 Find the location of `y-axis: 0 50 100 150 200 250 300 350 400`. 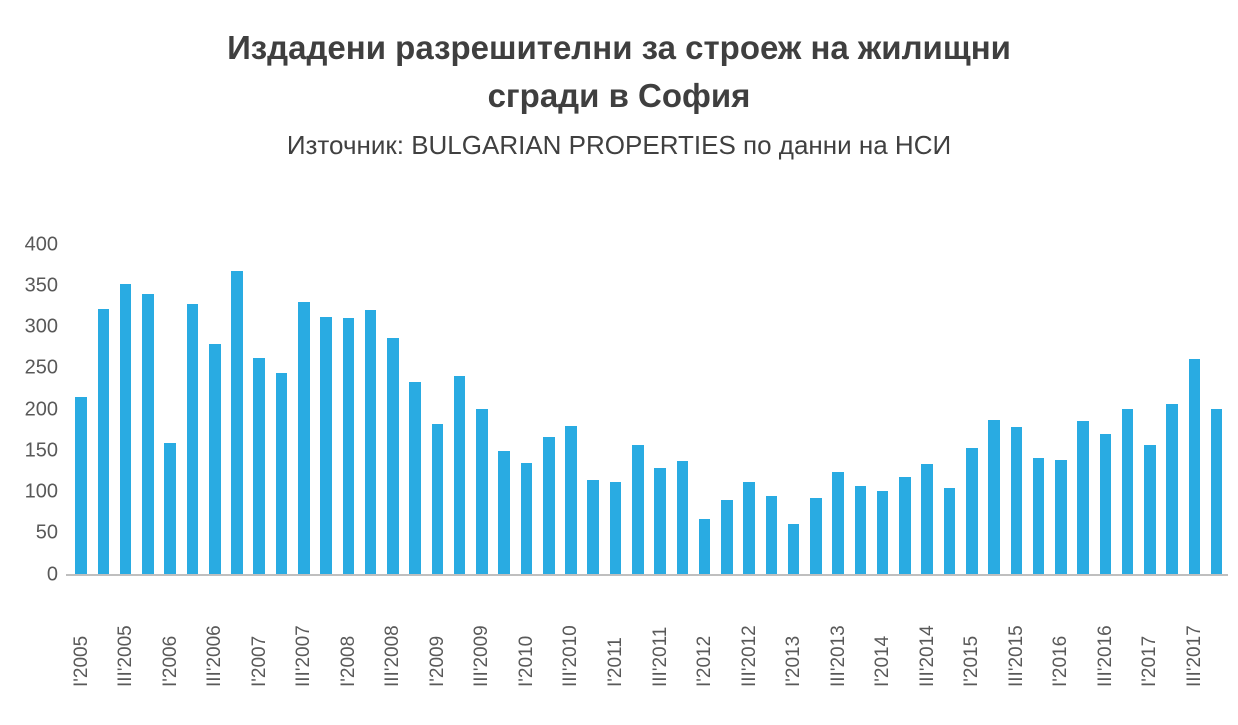

y-axis: 0 50 100 150 200 250 300 350 400 is located at coordinates (42, 409).